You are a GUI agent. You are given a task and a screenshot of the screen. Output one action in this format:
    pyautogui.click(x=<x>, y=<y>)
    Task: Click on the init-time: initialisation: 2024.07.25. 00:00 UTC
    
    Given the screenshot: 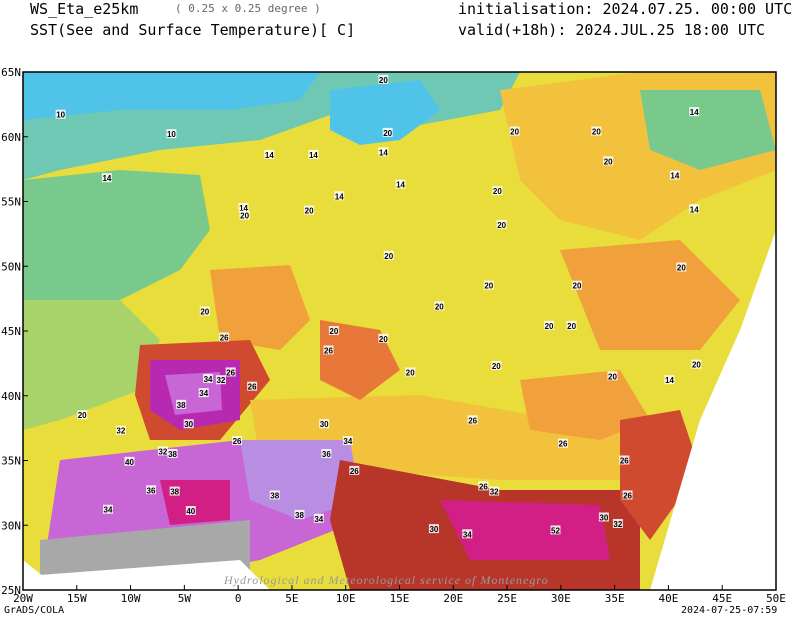 What is the action you would take?
    pyautogui.click(x=625, y=9)
    